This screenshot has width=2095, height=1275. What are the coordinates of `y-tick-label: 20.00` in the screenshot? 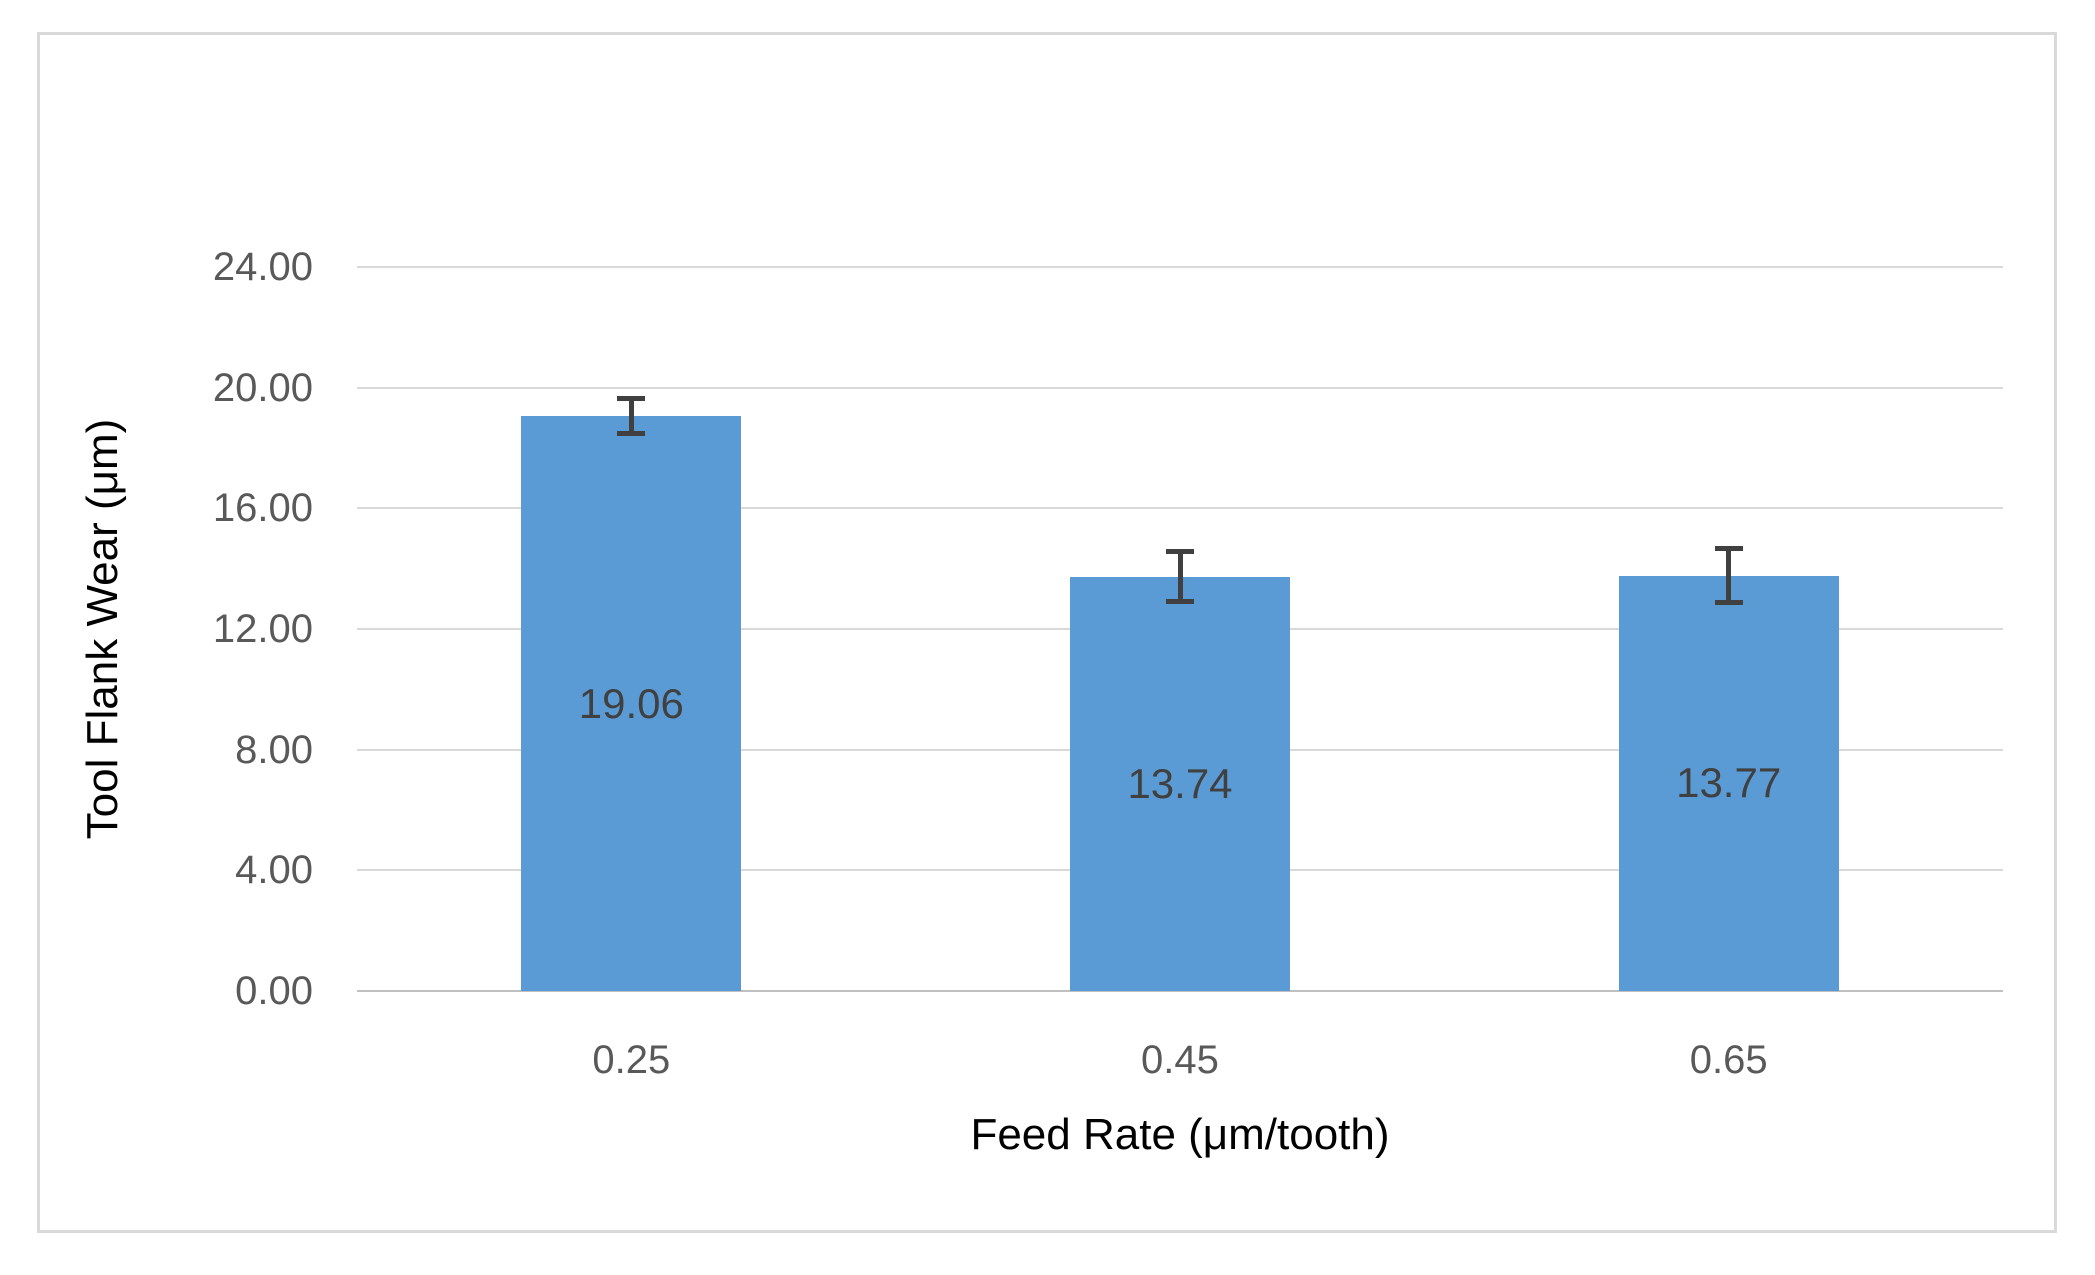 It's located at (262, 387).